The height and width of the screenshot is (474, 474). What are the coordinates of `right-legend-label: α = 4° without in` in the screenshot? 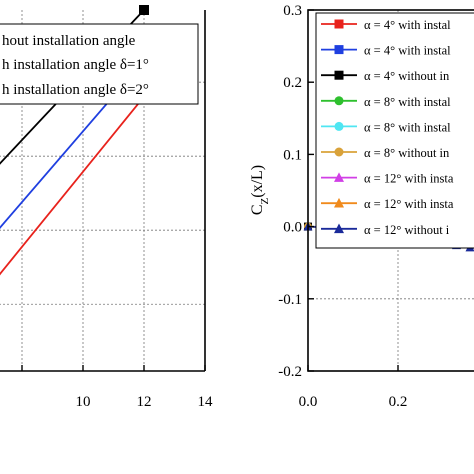 It's located at (407, 76).